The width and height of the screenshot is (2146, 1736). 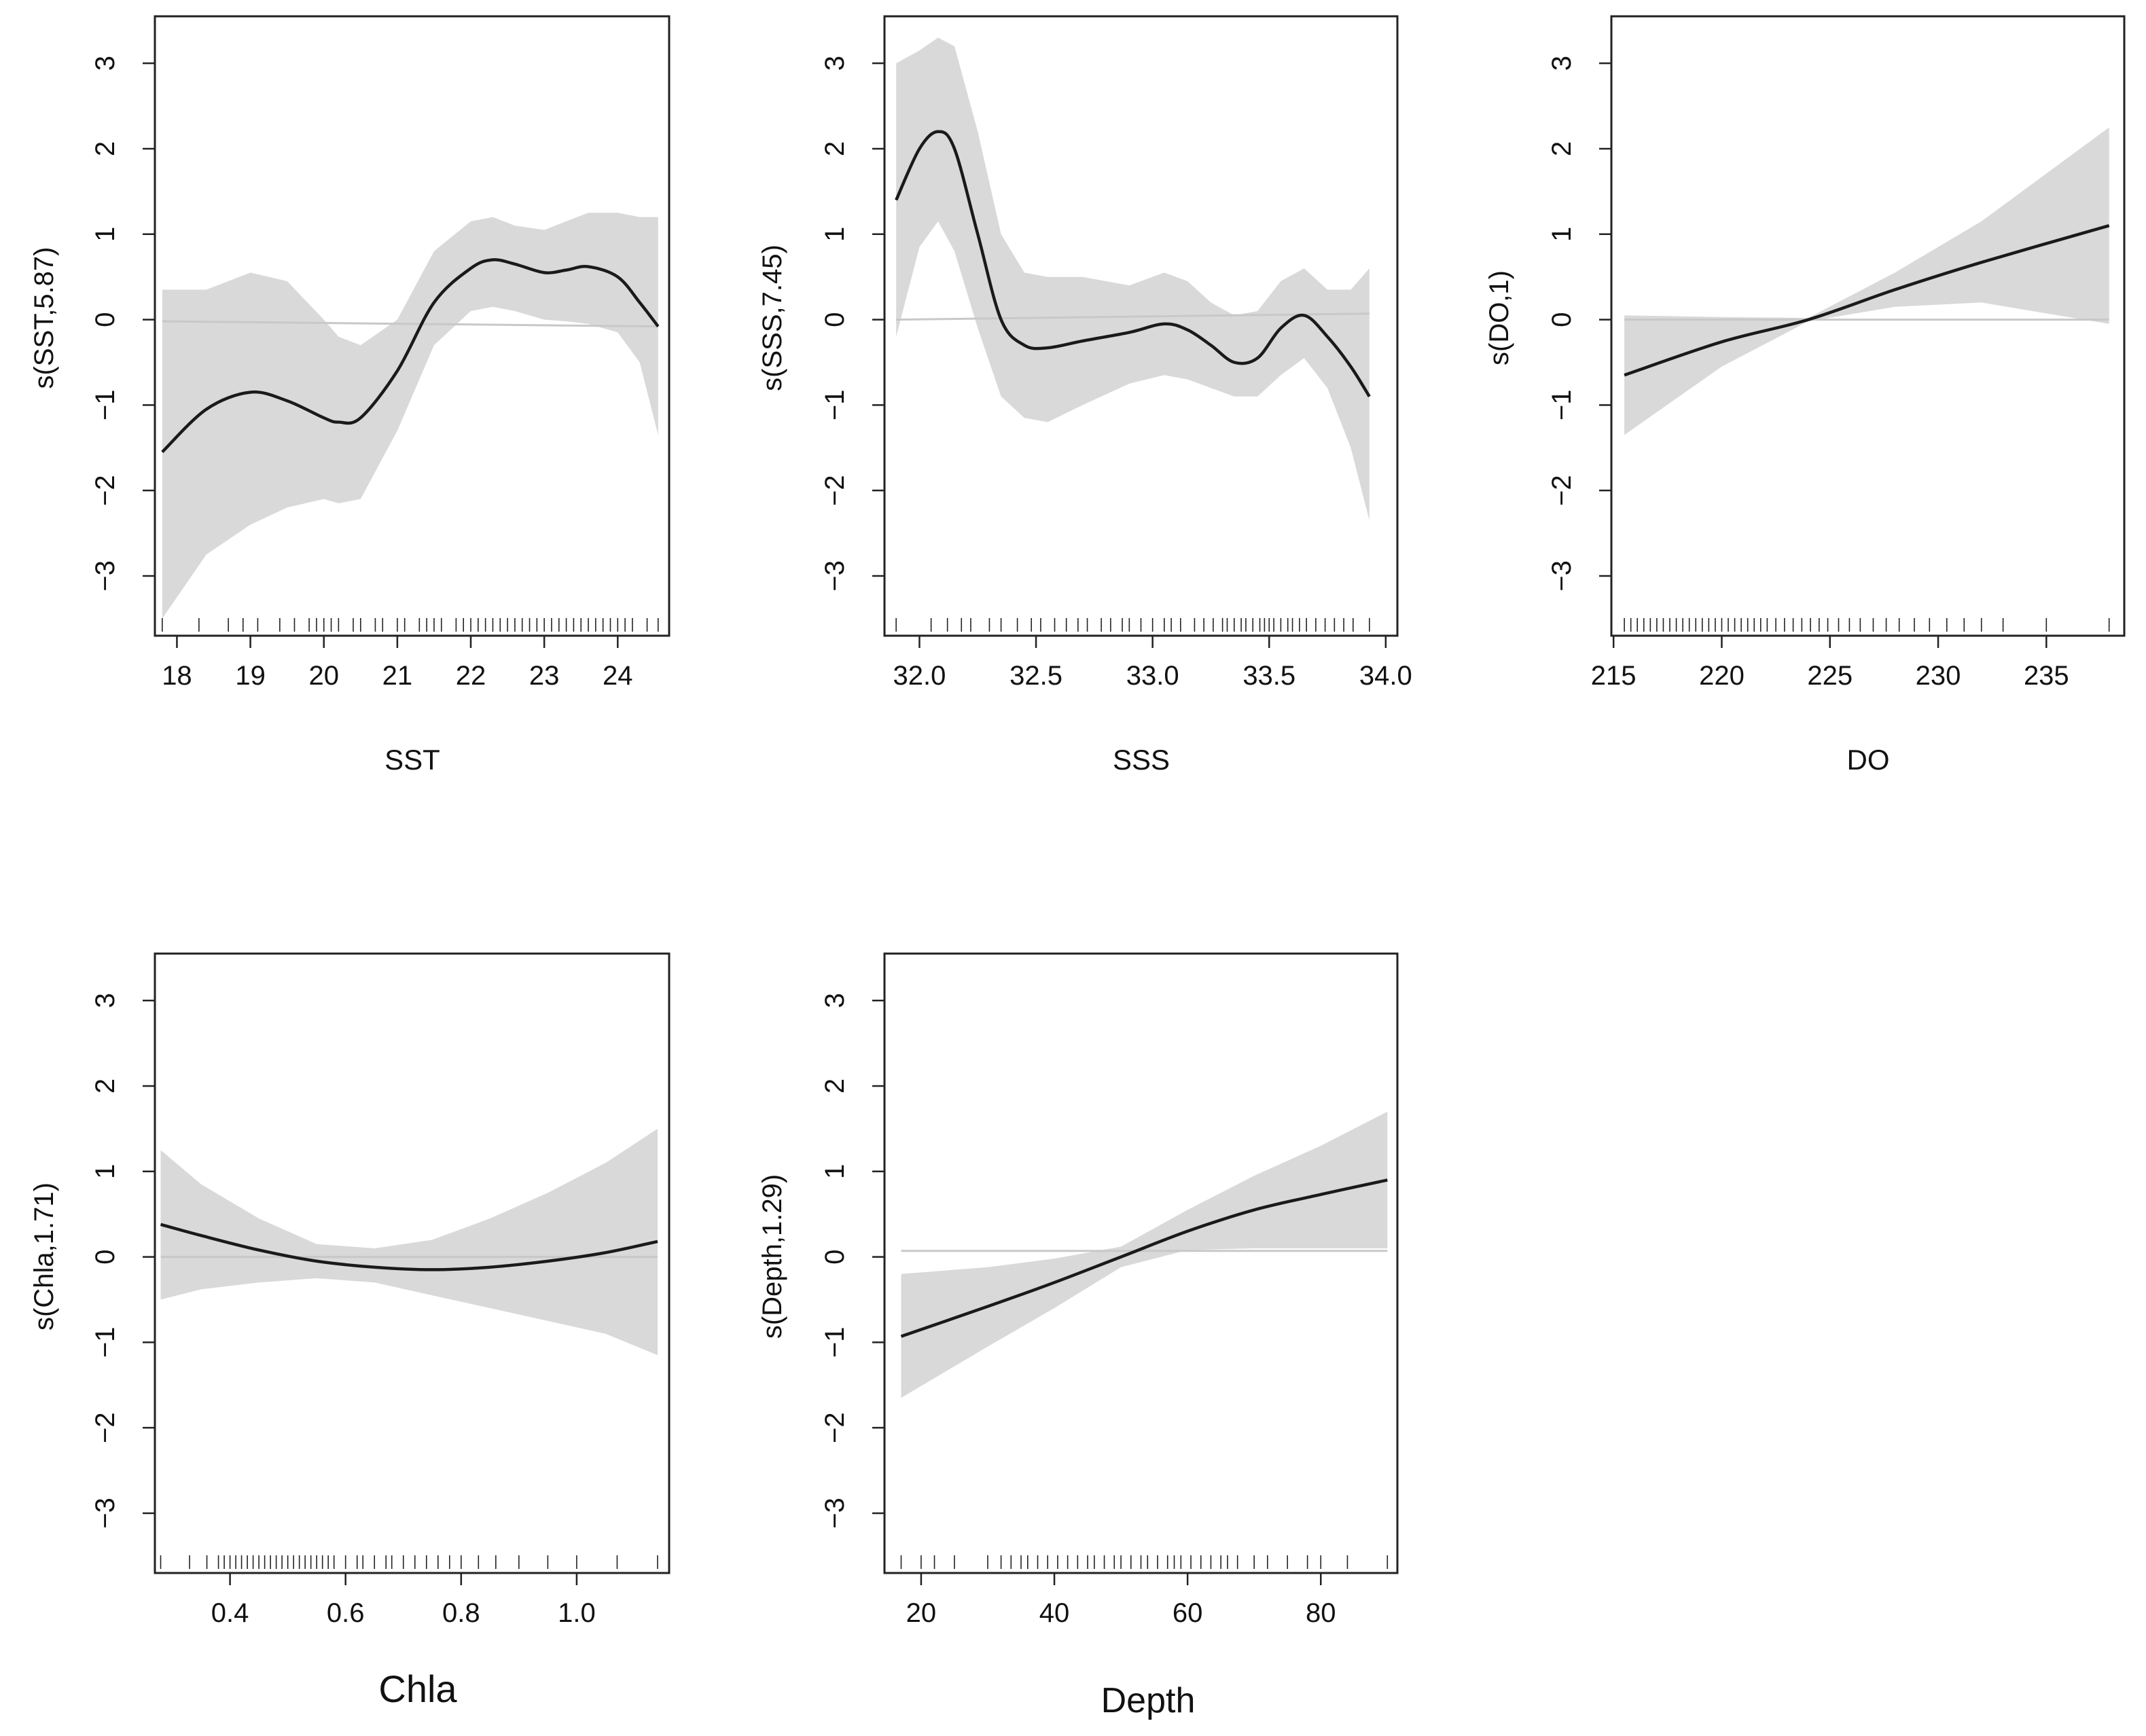 I want to click on panel-do-y-tick-label: −3, so click(x=1562, y=576).